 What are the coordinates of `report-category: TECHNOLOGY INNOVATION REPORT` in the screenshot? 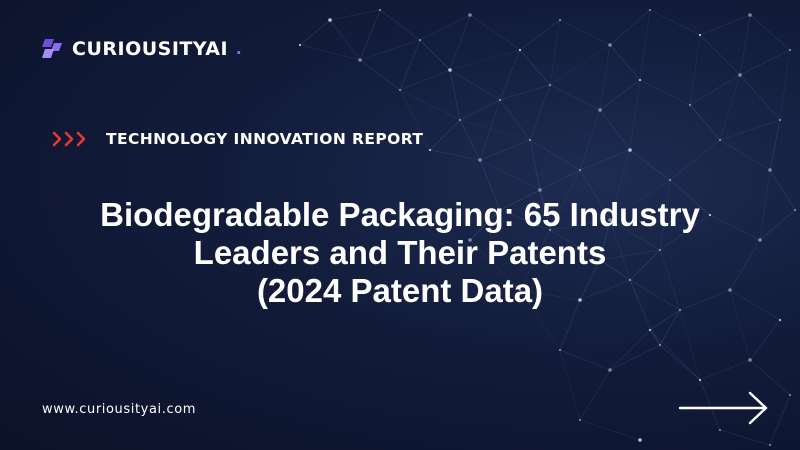 It's located at (237, 139).